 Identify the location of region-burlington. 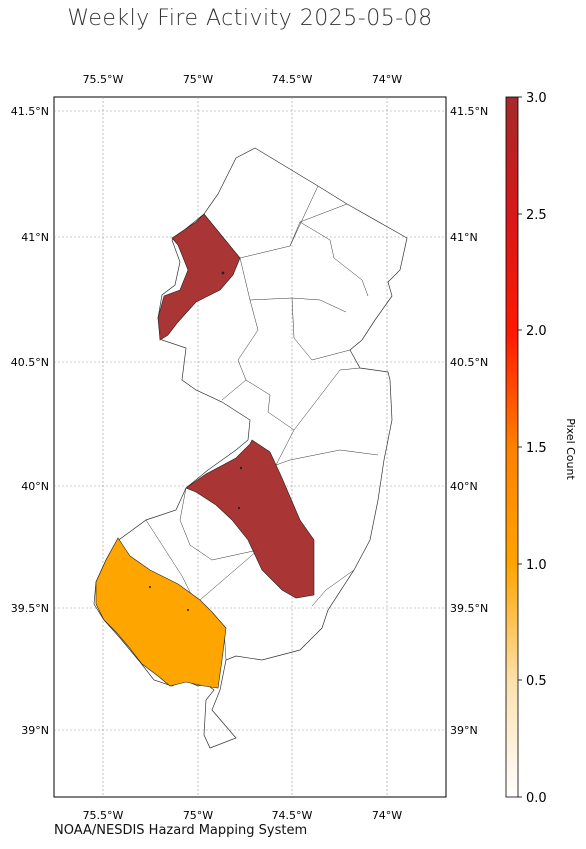
(250, 519).